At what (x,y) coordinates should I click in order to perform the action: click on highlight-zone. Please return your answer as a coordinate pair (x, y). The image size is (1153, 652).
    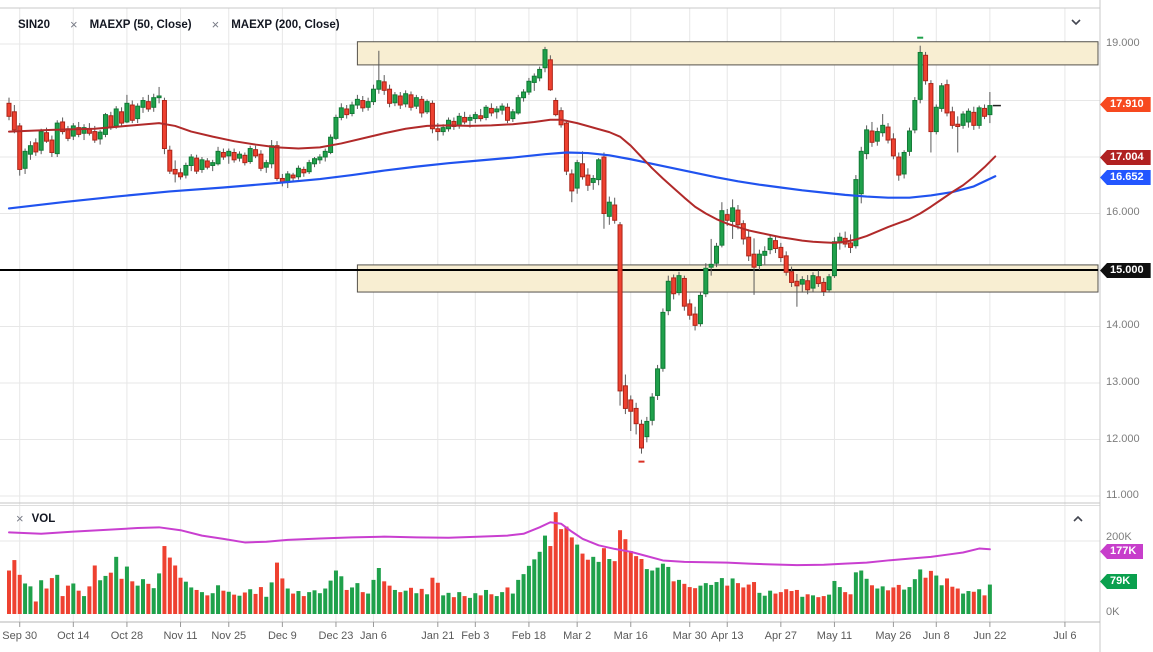
    Looking at the image, I should click on (727, 278).